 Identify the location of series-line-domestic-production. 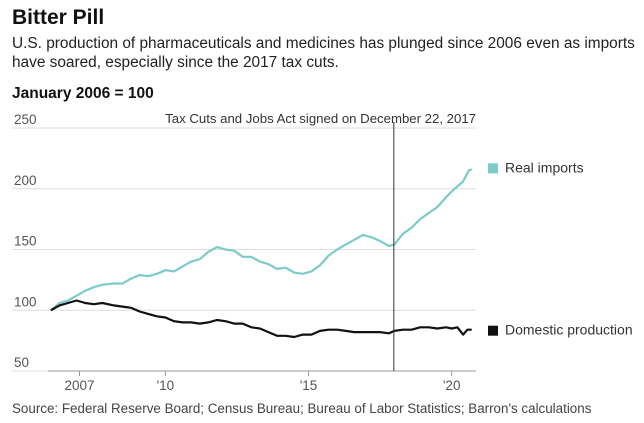
(261, 319).